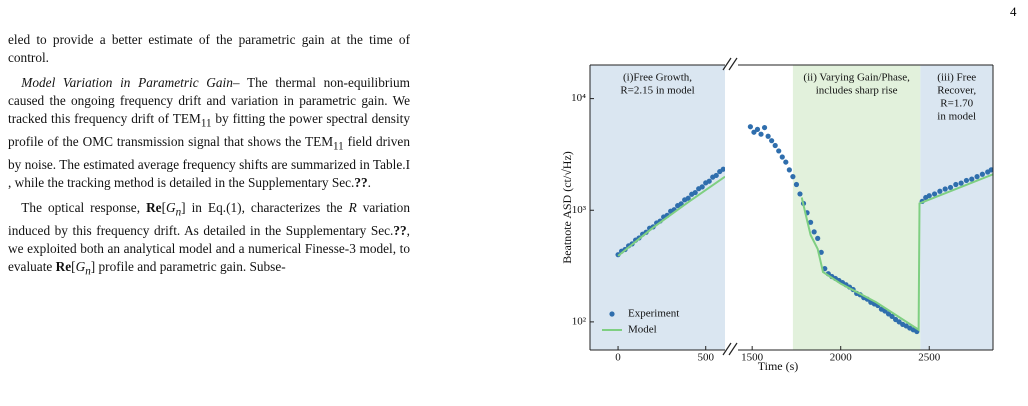  What do you see at coordinates (265, 207) in the screenshot?
I see `text: ] in Eq.(1), characterizes the` at bounding box center [265, 207].